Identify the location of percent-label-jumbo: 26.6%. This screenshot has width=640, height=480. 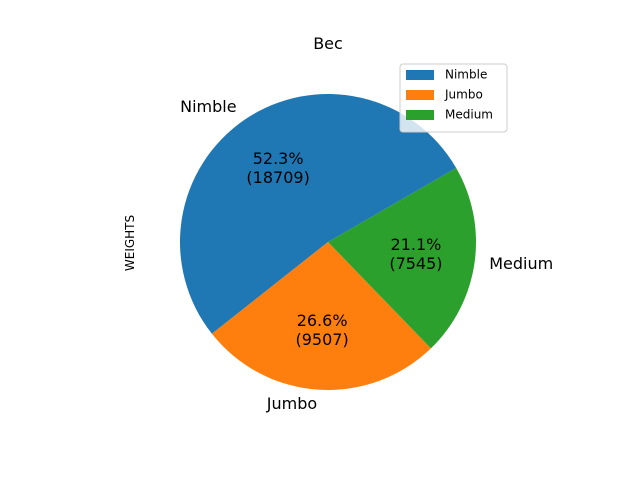
(322, 320).